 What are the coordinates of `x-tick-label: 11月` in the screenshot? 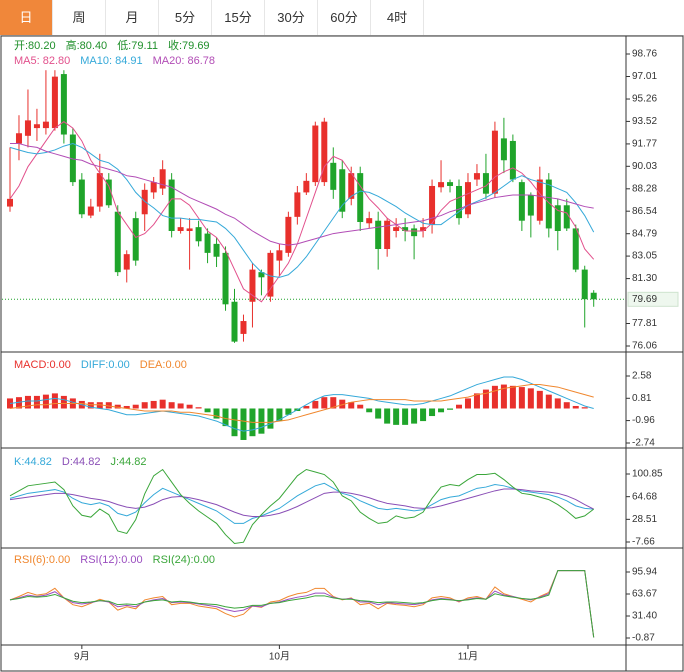 It's located at (468, 657).